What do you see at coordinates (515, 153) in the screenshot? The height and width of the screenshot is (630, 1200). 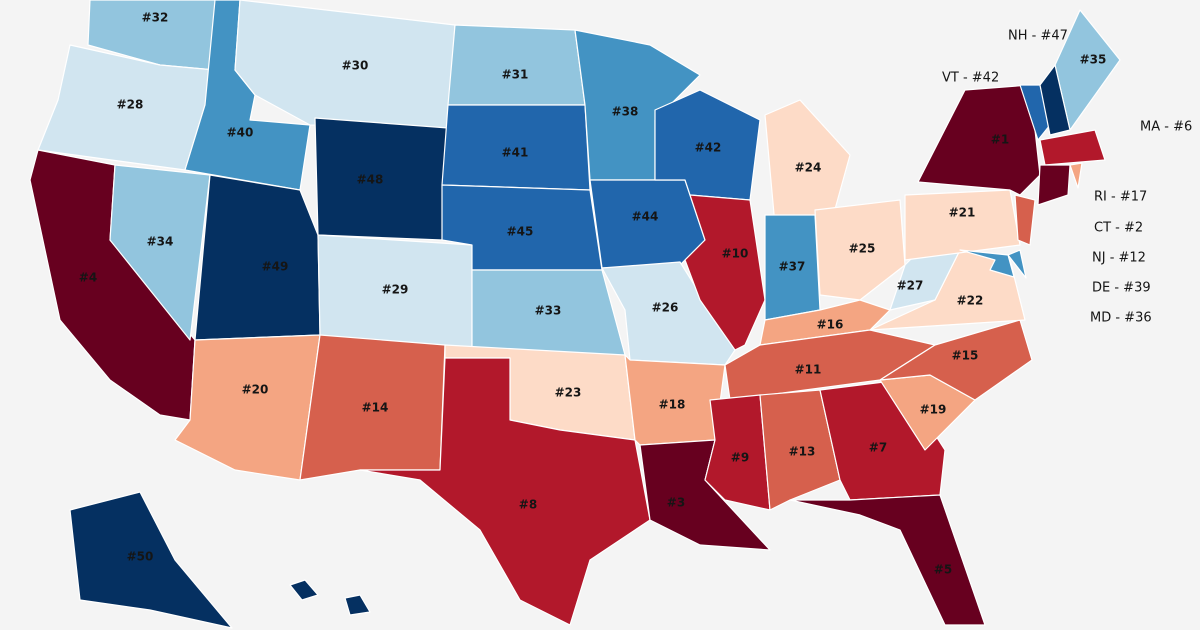 I see `state-rank-label: #41` at bounding box center [515, 153].